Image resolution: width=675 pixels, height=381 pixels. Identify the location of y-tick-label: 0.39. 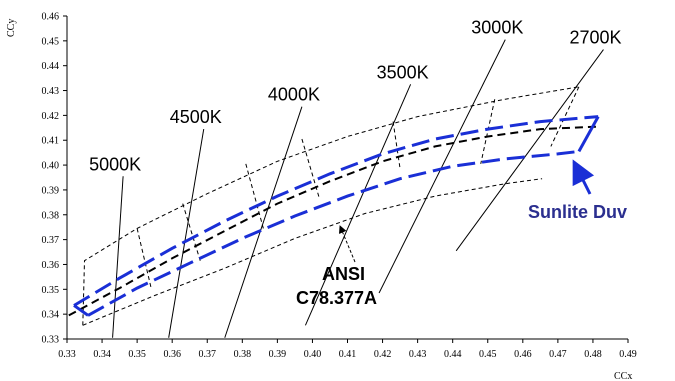
(51, 190).